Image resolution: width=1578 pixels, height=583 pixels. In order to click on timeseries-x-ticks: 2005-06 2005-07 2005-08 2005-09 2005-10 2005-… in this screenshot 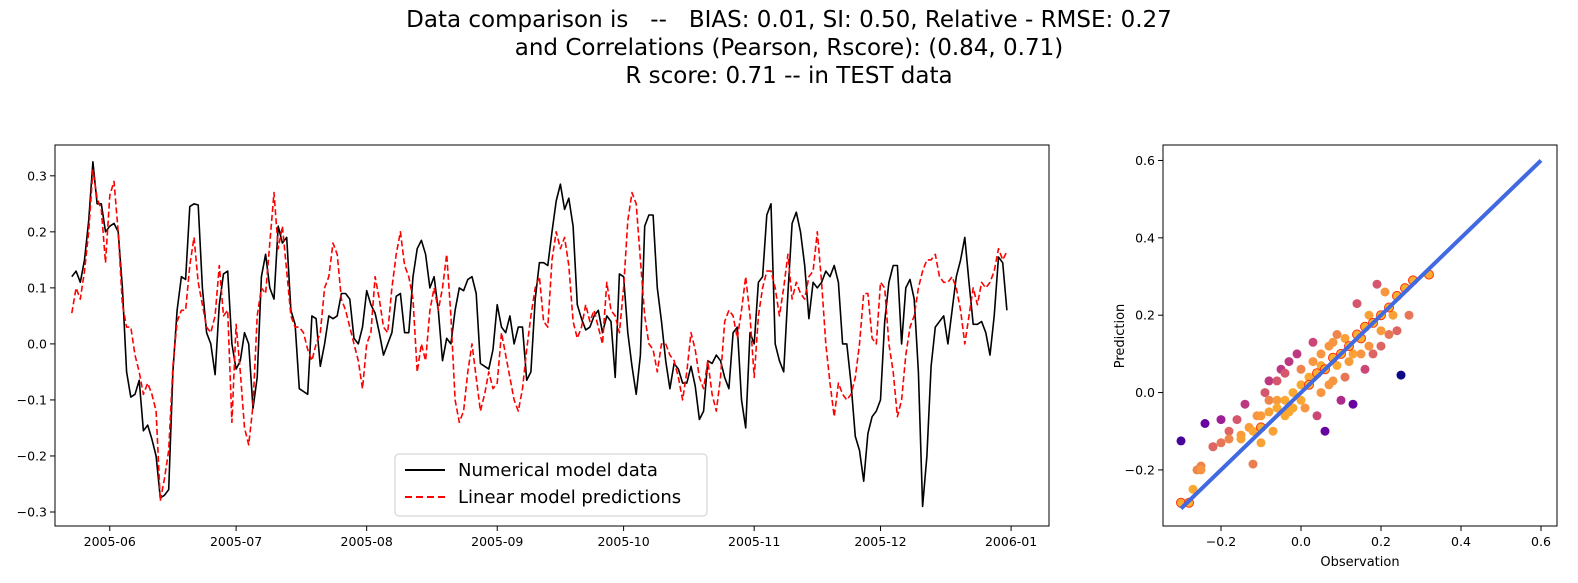, I will do `click(560, 537)`.